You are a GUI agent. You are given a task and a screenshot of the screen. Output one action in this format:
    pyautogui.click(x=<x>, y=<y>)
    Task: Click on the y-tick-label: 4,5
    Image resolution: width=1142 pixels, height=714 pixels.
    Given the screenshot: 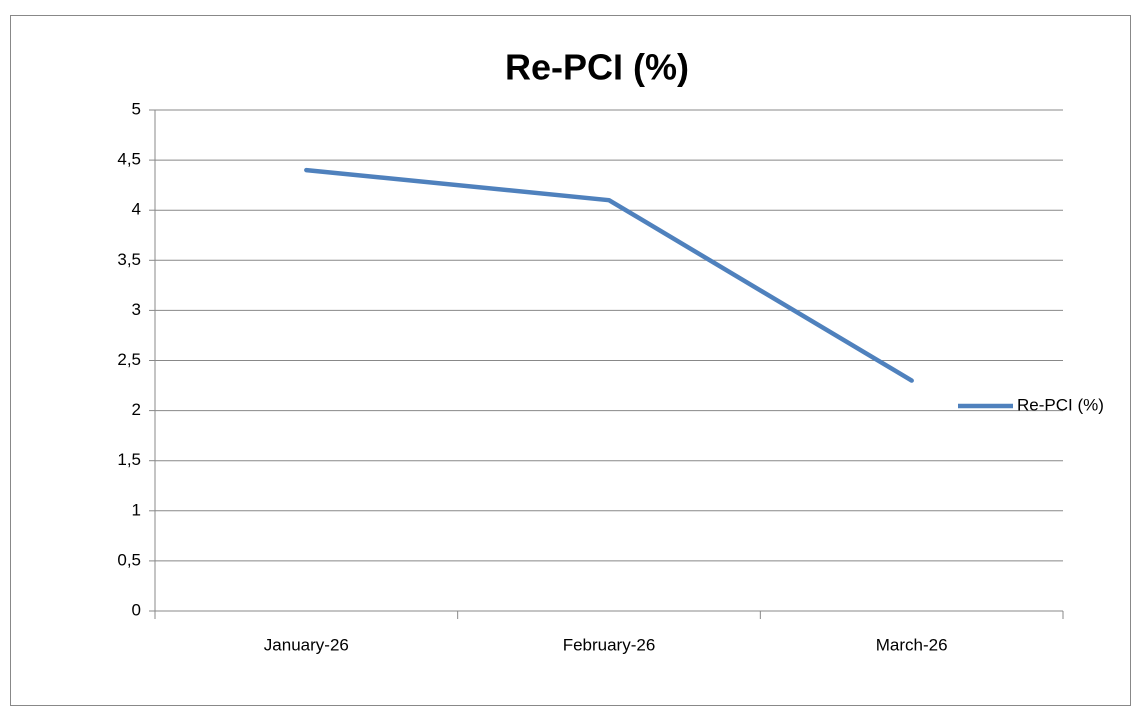 What is the action you would take?
    pyautogui.click(x=129, y=159)
    